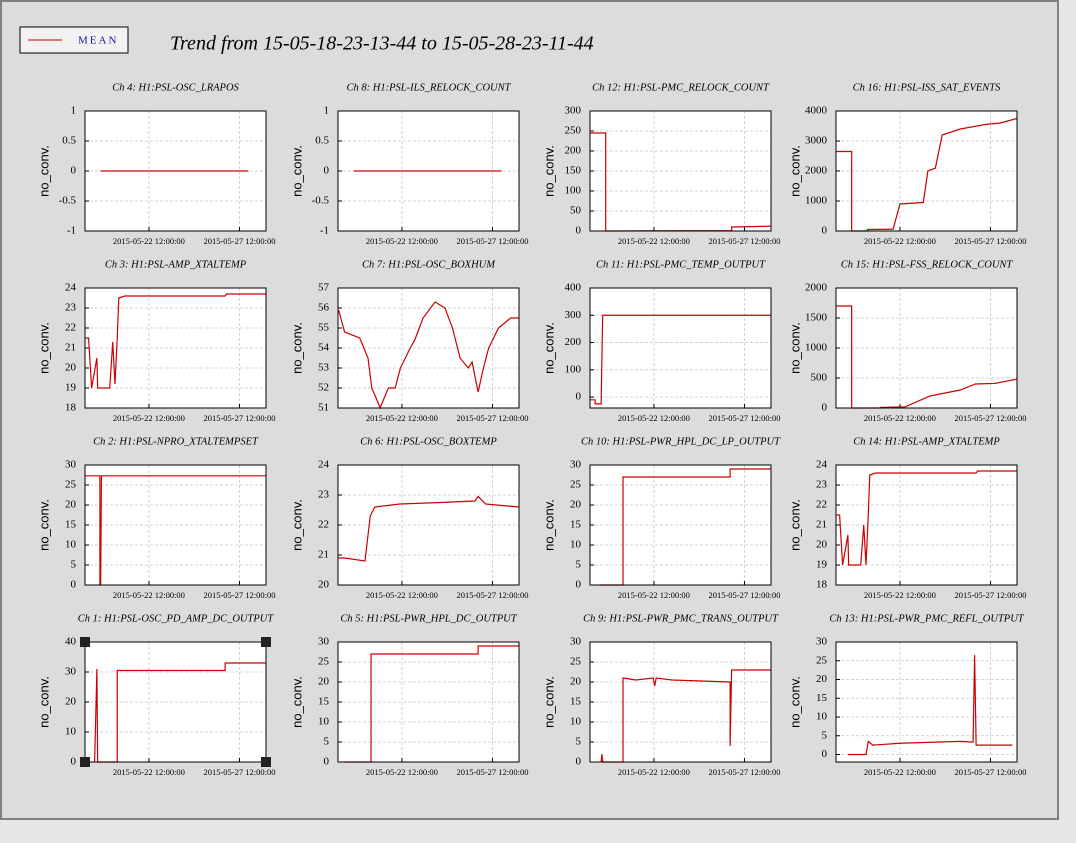 Image resolution: width=1076 pixels, height=843 pixels. Describe the element at coordinates (321, 201) in the screenshot. I see `y-tick-label: -0.5` at that location.